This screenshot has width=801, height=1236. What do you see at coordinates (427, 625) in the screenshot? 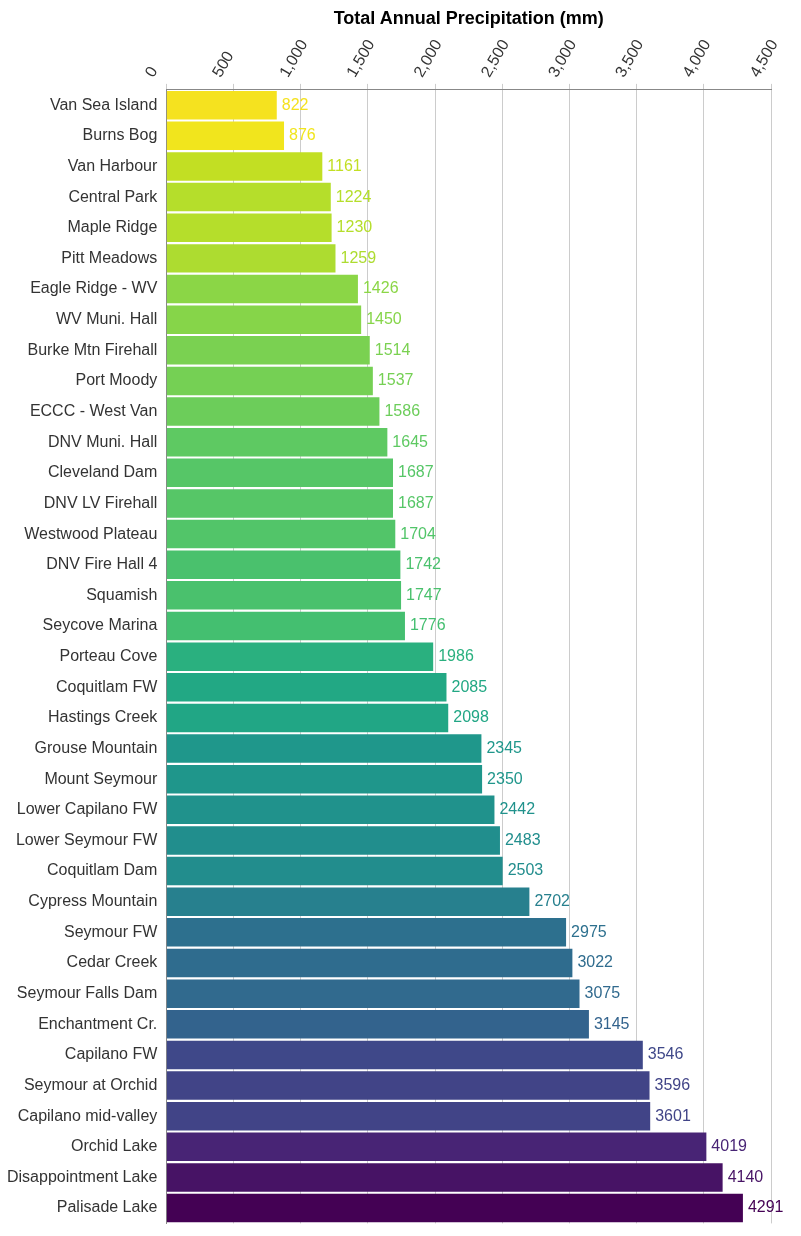
I see `data-label: 1776` at bounding box center [427, 625].